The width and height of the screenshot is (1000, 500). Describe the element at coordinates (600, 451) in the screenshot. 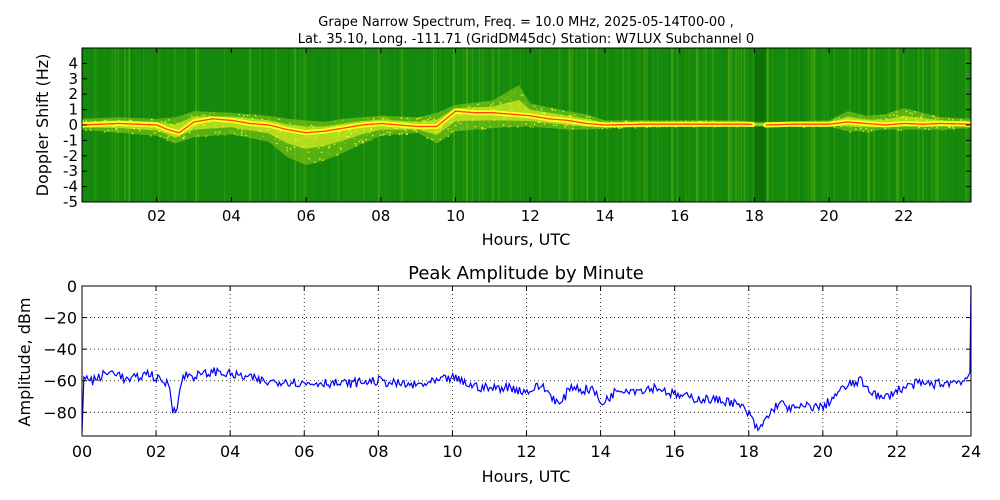

I see `amplitude-xtick-label: 14` at that location.